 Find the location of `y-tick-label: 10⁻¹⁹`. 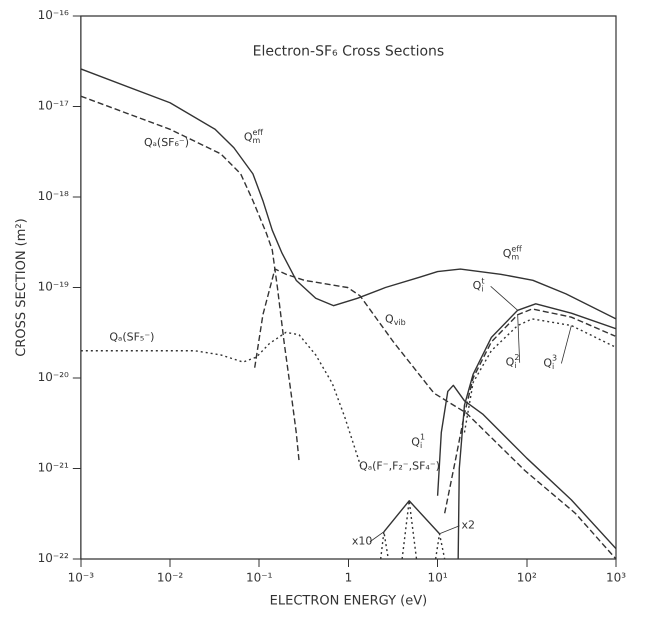

y-tick-label: 10⁻¹⁹ is located at coordinates (54, 287).